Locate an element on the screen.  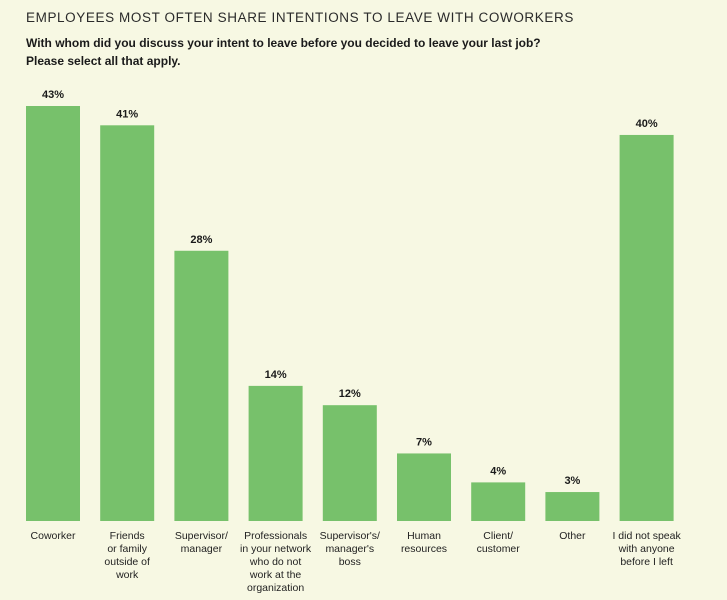
category-label-line: Other is located at coordinates (572, 536).